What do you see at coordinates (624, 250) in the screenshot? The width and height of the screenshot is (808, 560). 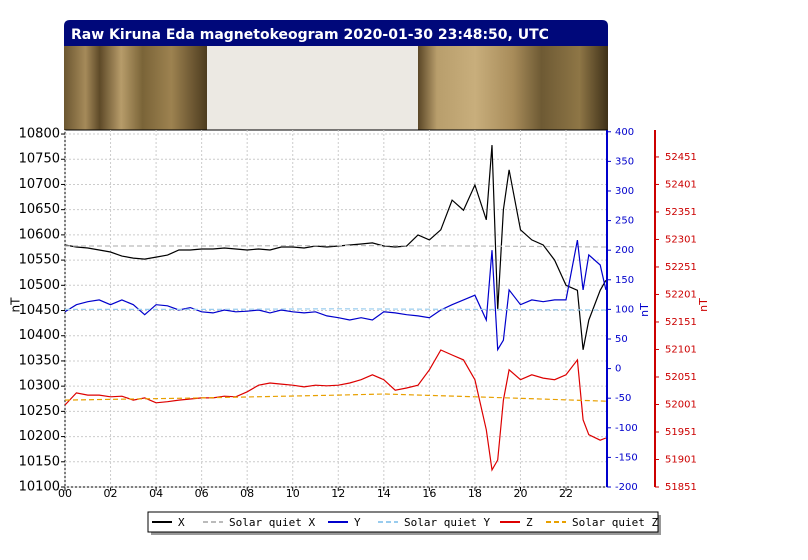 I see `y2-tick-label: 200` at bounding box center [624, 250].